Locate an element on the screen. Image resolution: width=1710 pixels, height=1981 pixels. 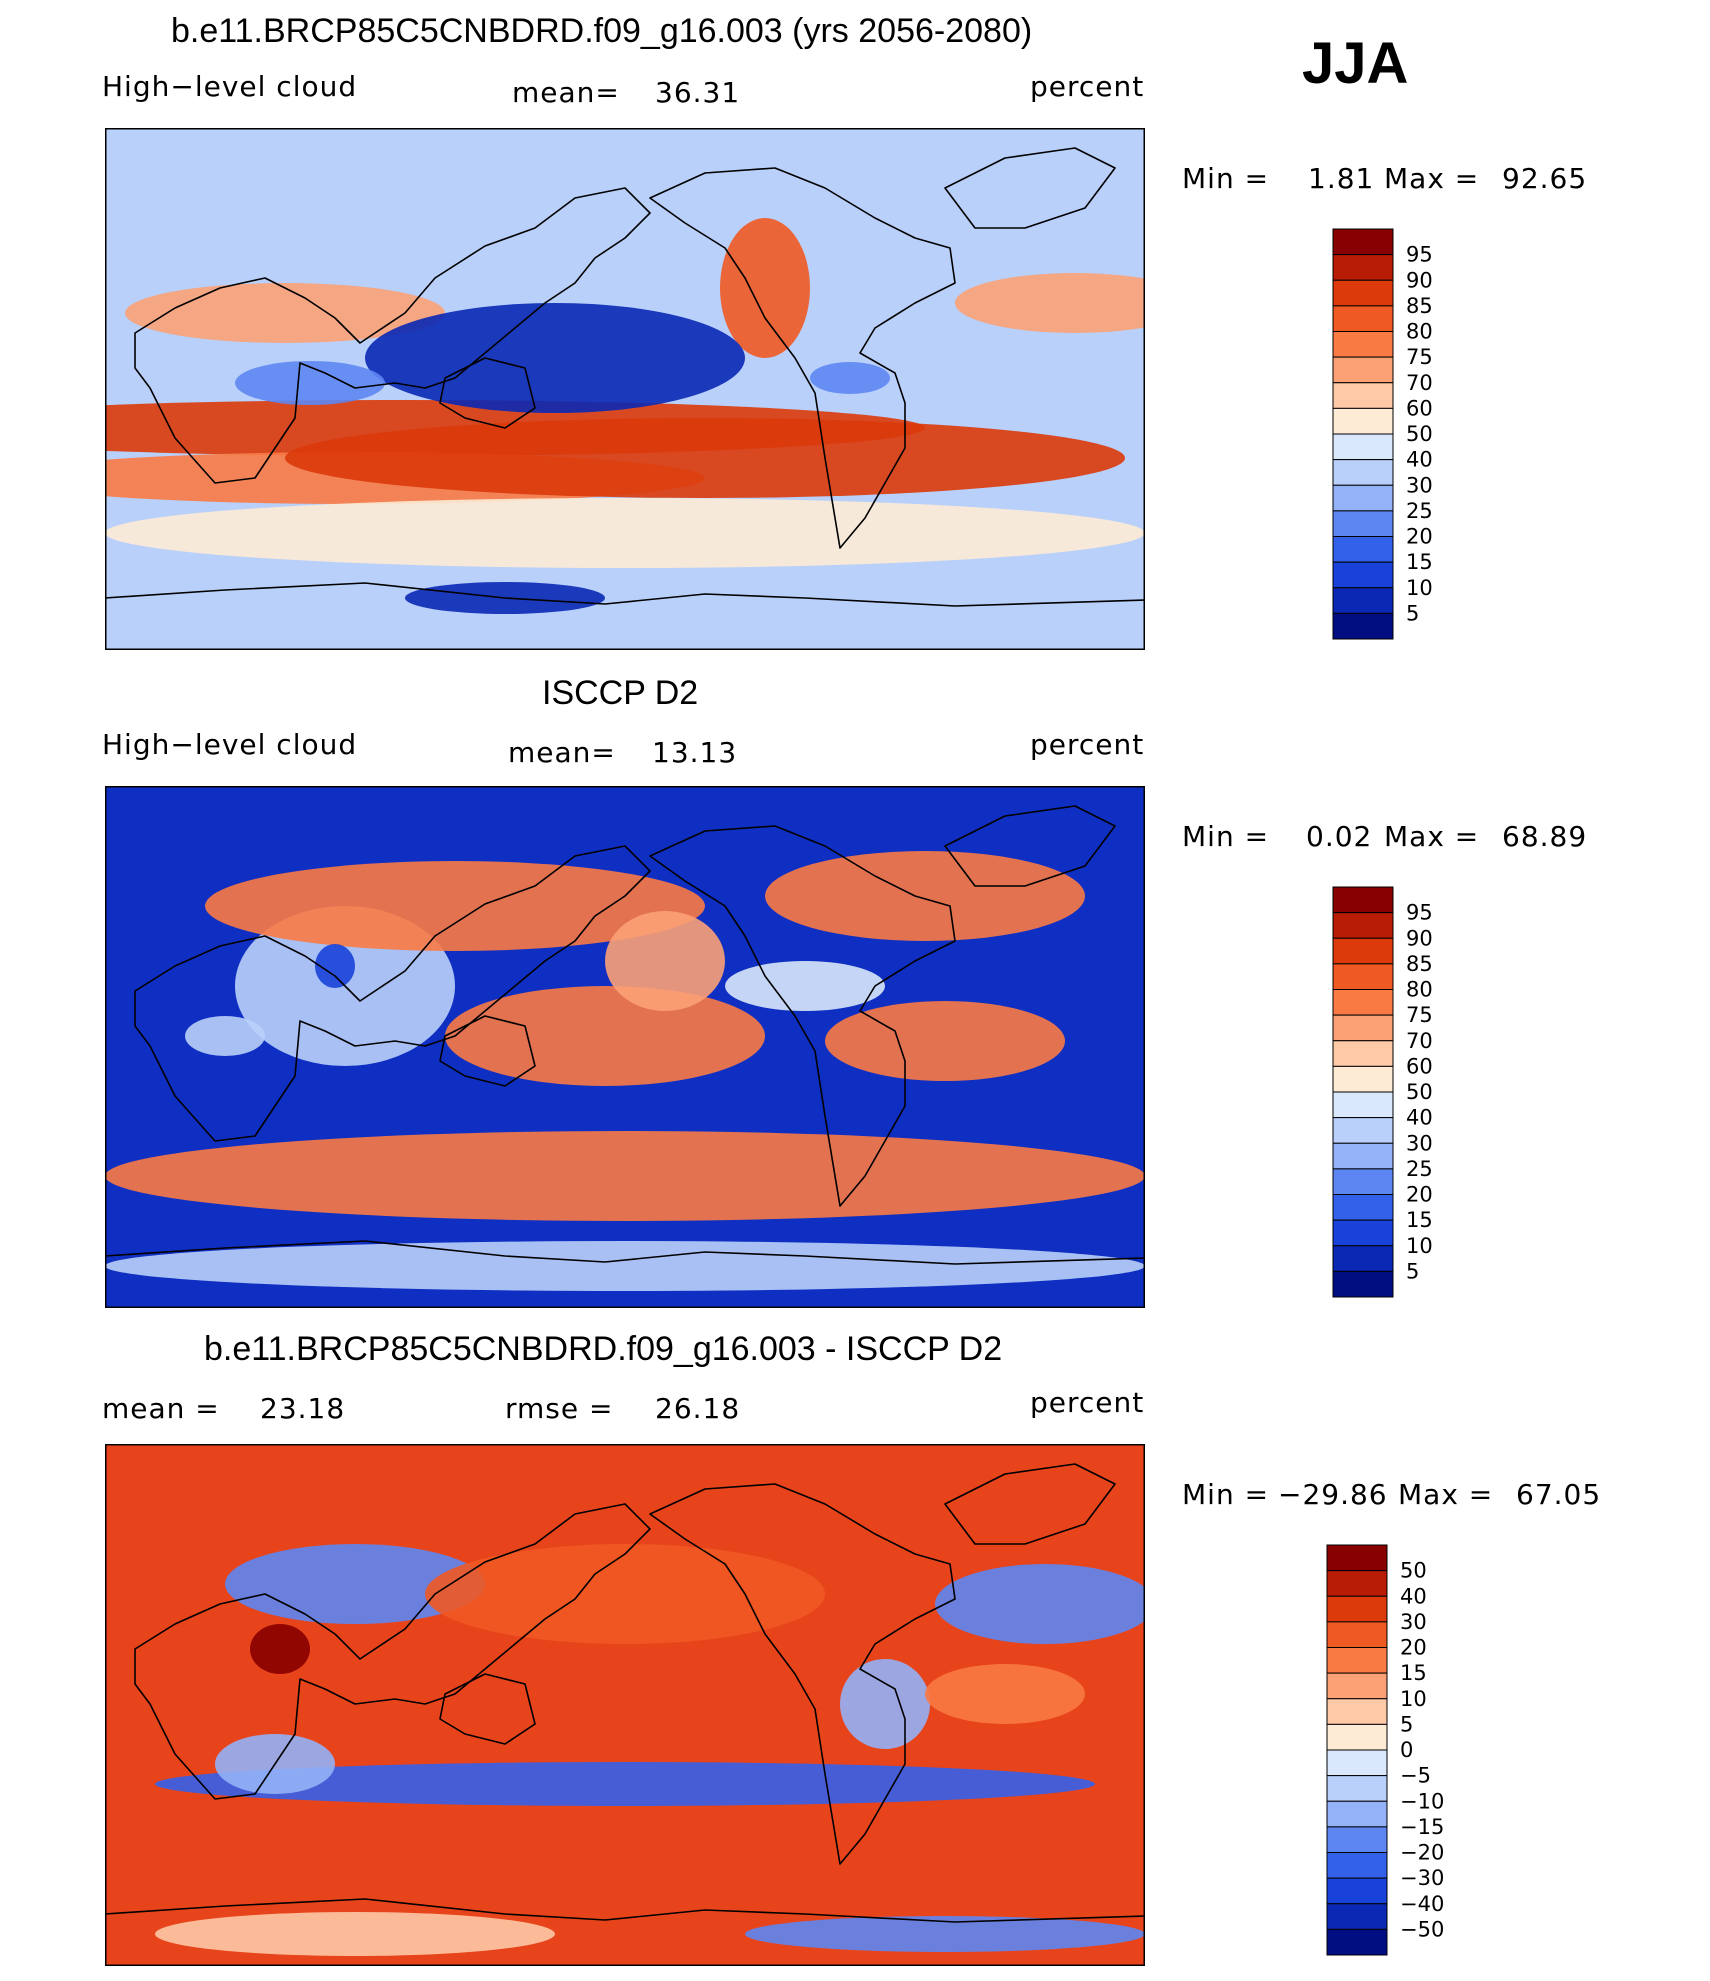
panel-2-mean-label: mean= is located at coordinates (562, 752).